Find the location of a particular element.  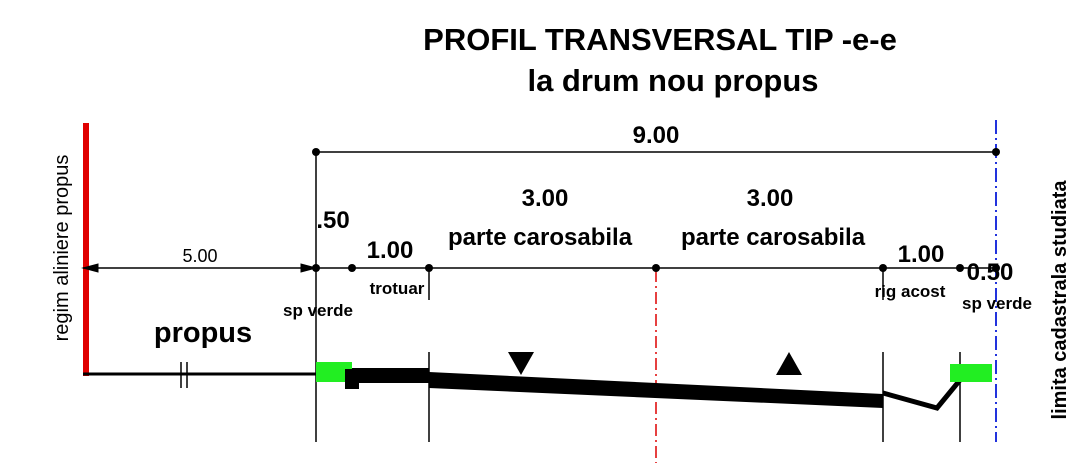

roadway is located at coordinates (656, 390).